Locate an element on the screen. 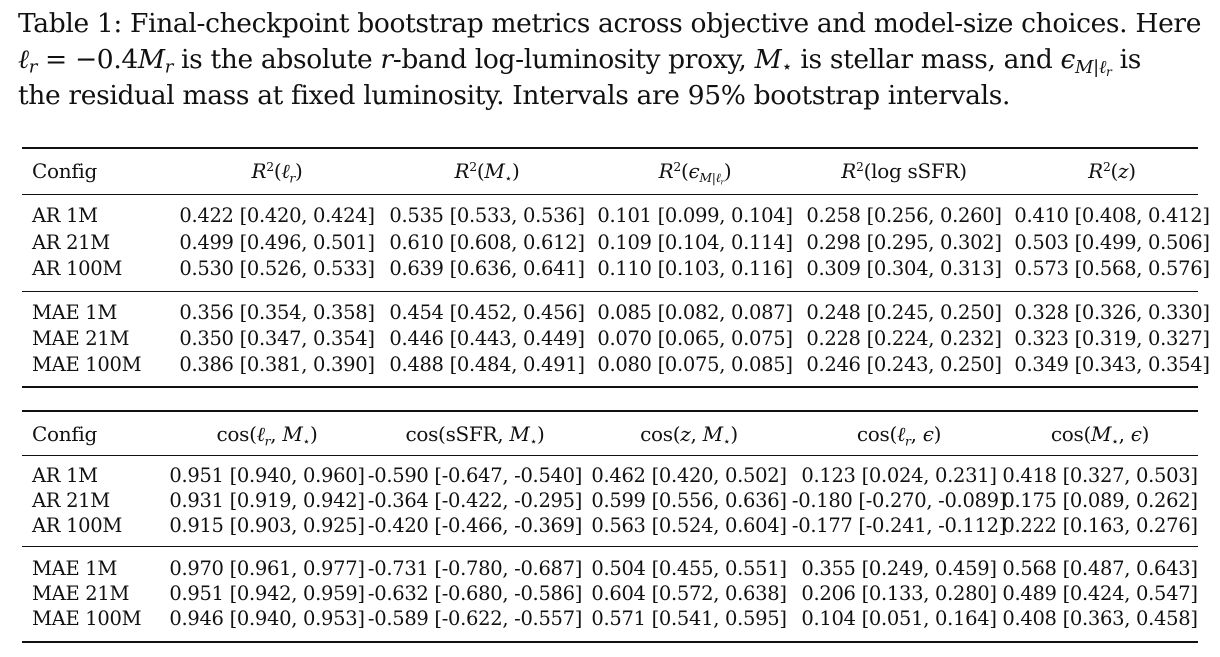 The image size is (1220, 657). table-cell: 0.070 [0.065, 0.075] is located at coordinates (695, 338).